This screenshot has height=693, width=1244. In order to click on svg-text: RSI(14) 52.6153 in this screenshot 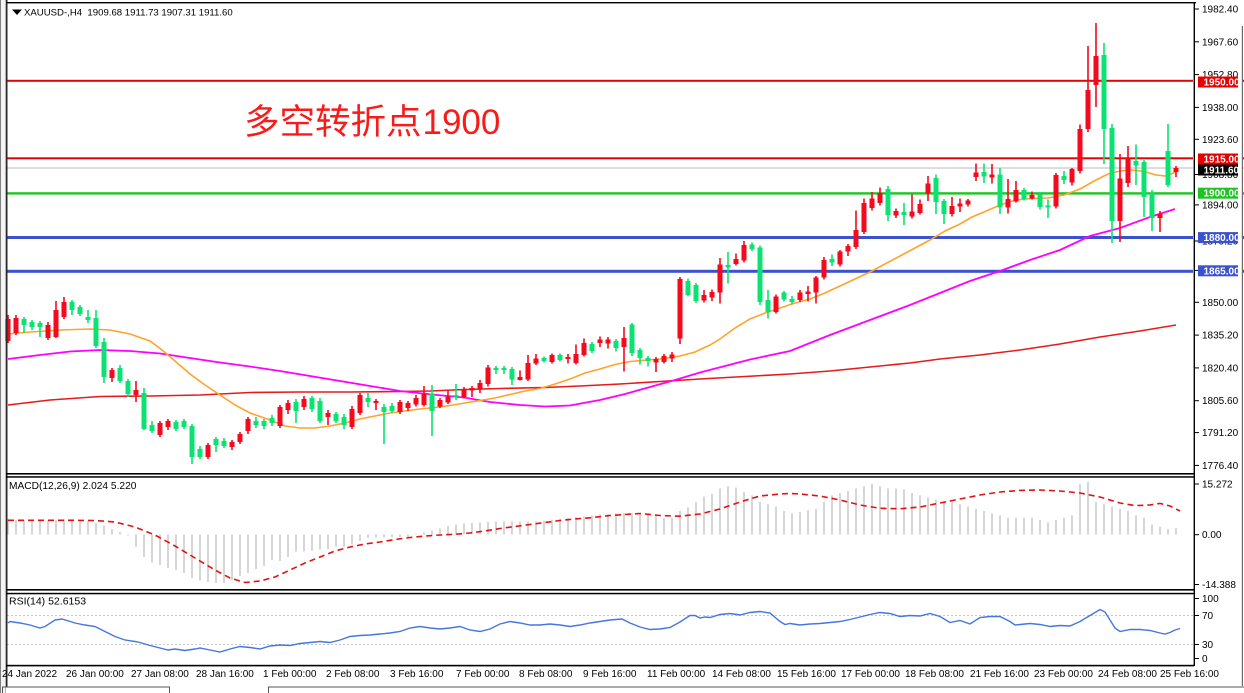, I will do `click(47, 602)`.